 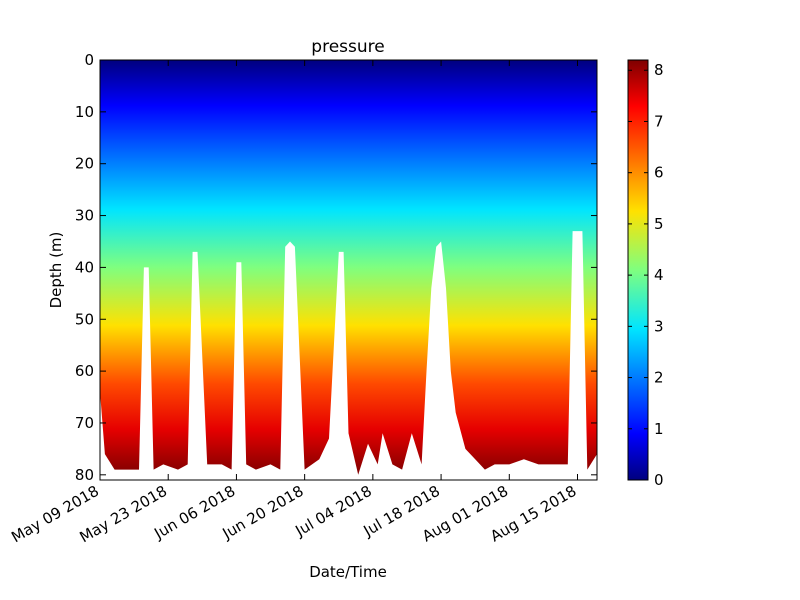 I want to click on colorbar-tick-label: 6, so click(x=659, y=173).